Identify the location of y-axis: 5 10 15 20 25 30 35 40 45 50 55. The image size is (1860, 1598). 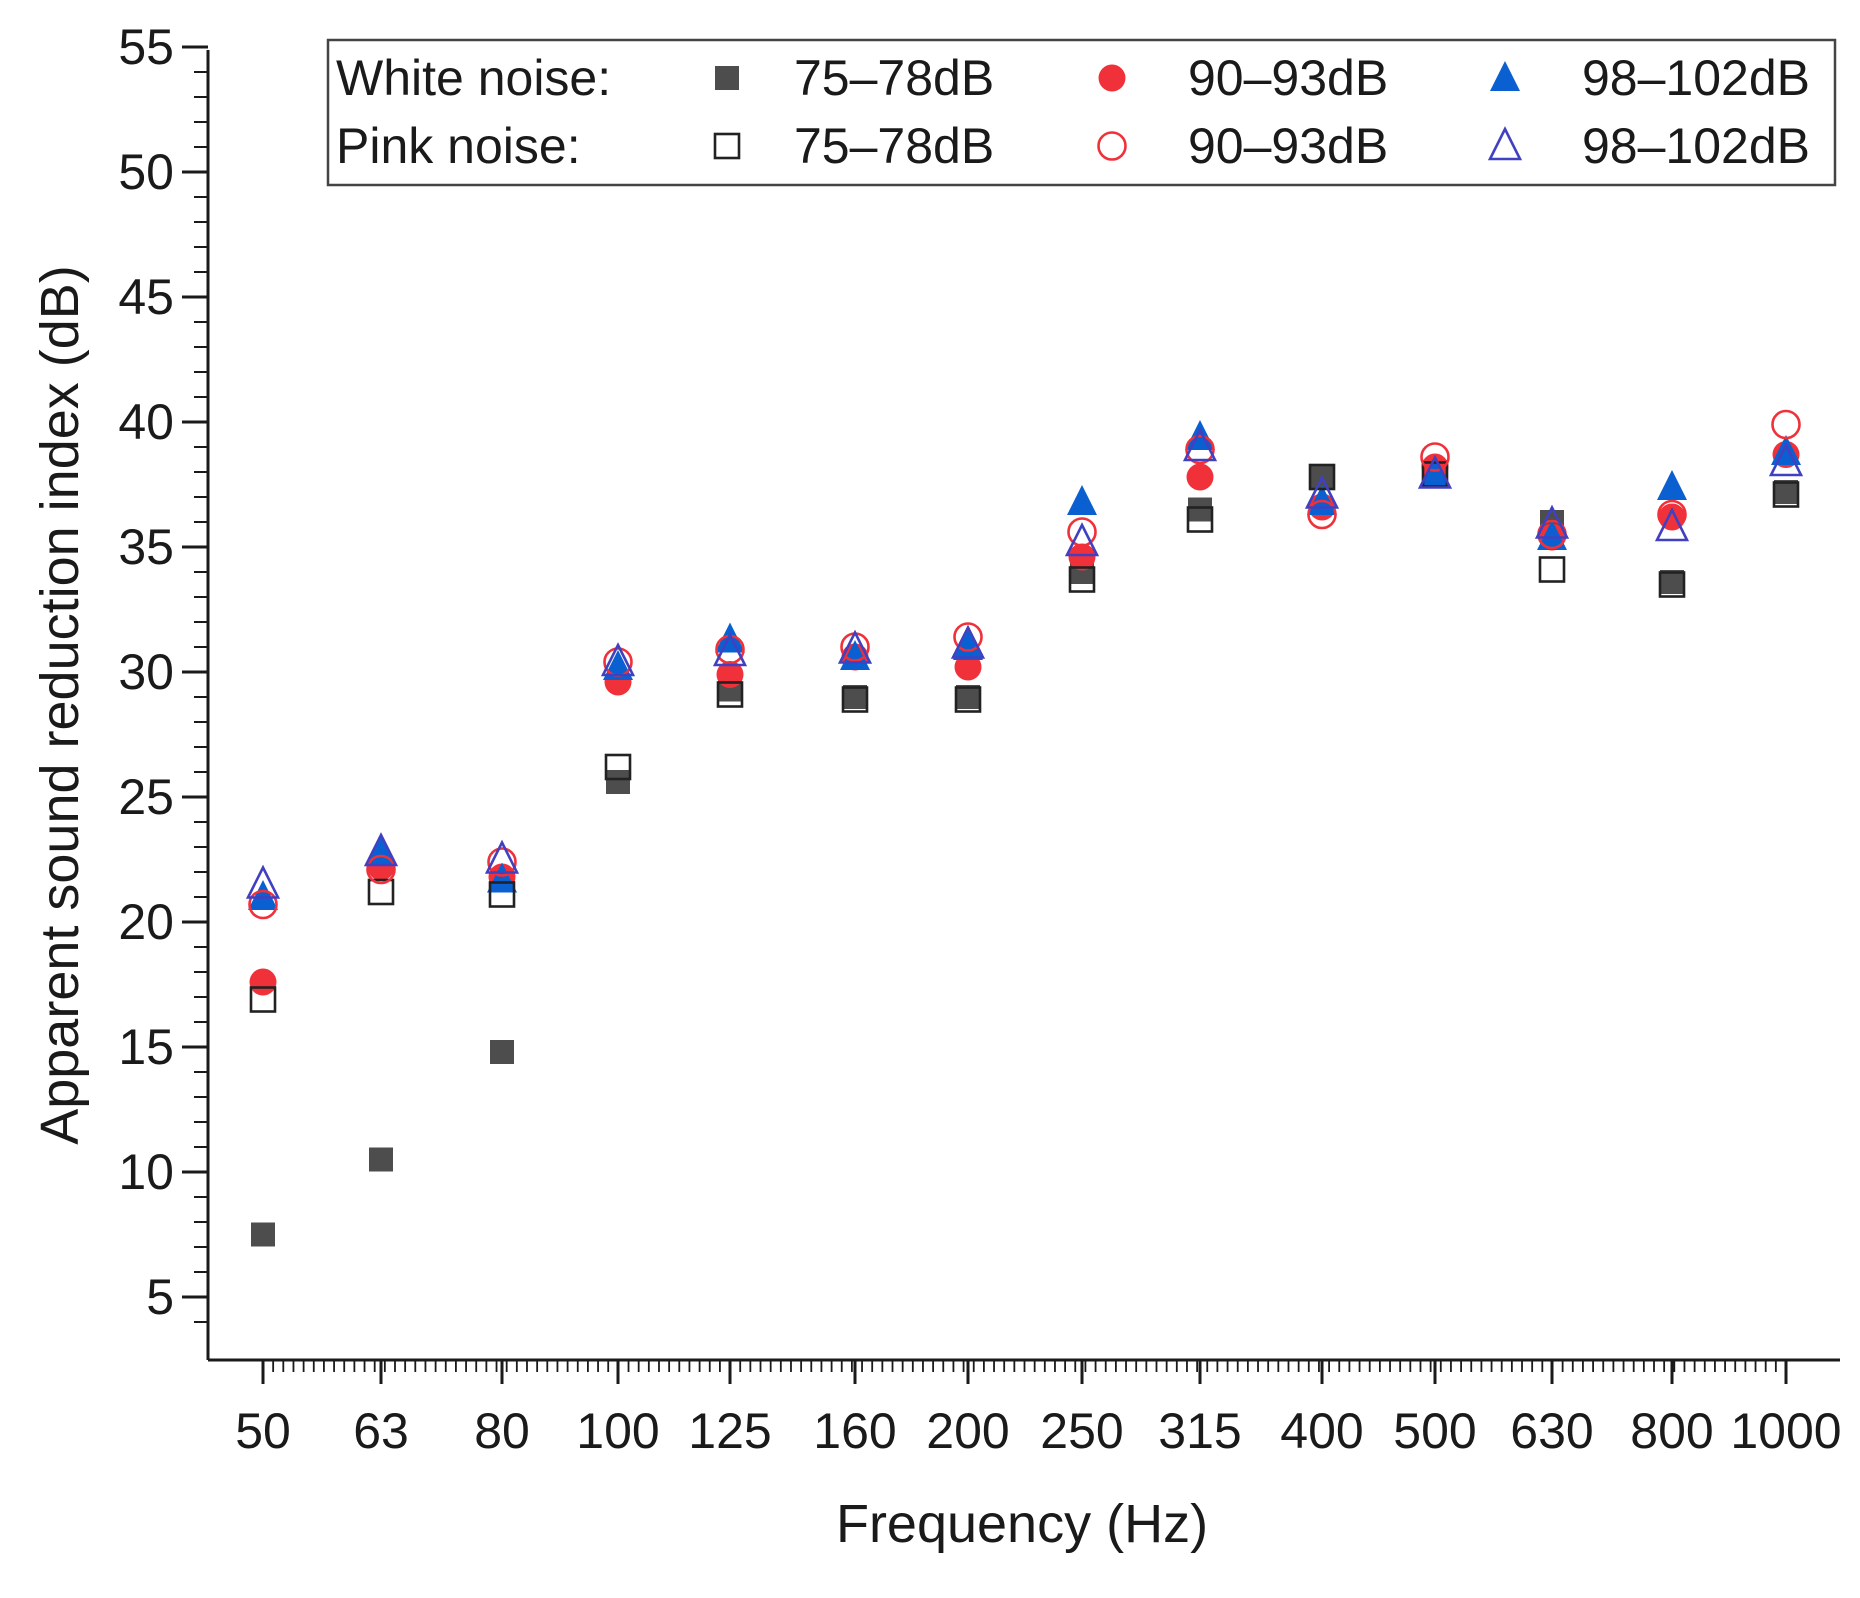
(164, 689).